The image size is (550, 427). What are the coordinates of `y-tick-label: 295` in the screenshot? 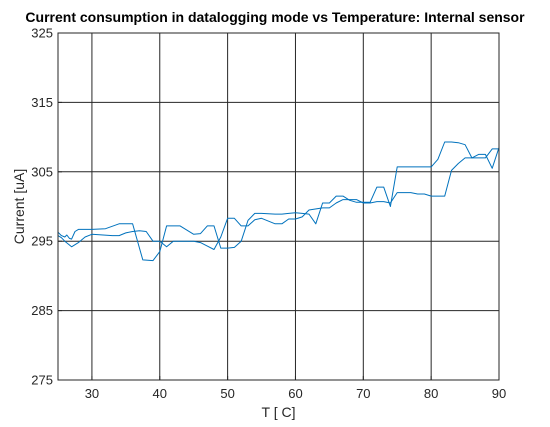 It's located at (42, 241).